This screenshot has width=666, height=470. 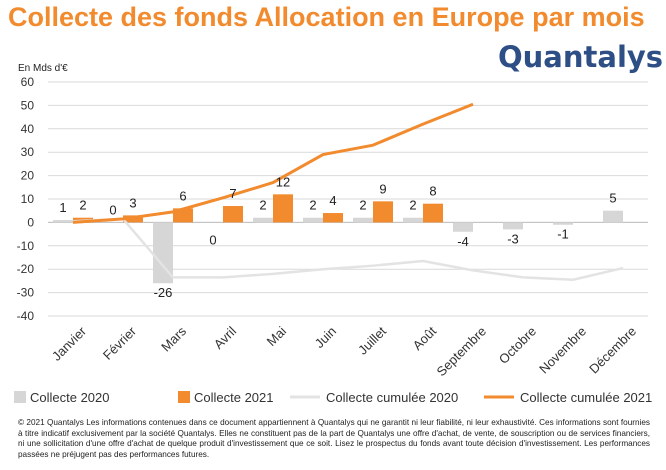 What do you see at coordinates (562, 350) in the screenshot?
I see `x-category-label: Novembre` at bounding box center [562, 350].